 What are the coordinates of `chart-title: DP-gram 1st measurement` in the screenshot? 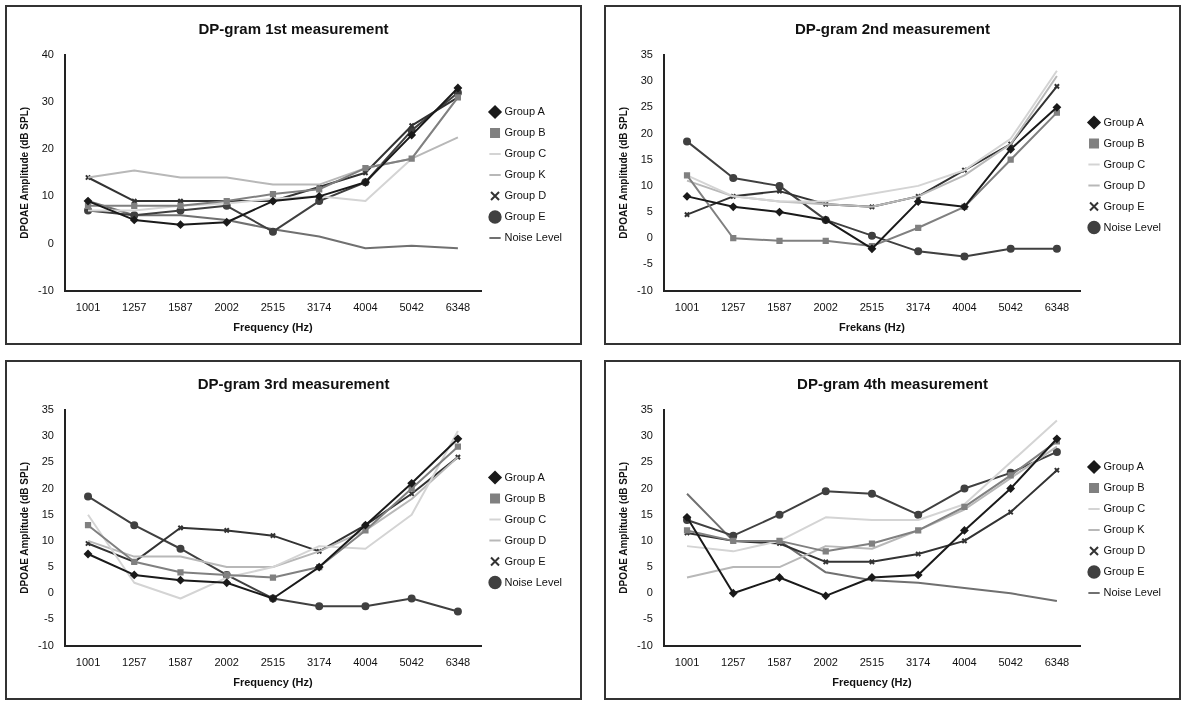 It's located at (293, 29).